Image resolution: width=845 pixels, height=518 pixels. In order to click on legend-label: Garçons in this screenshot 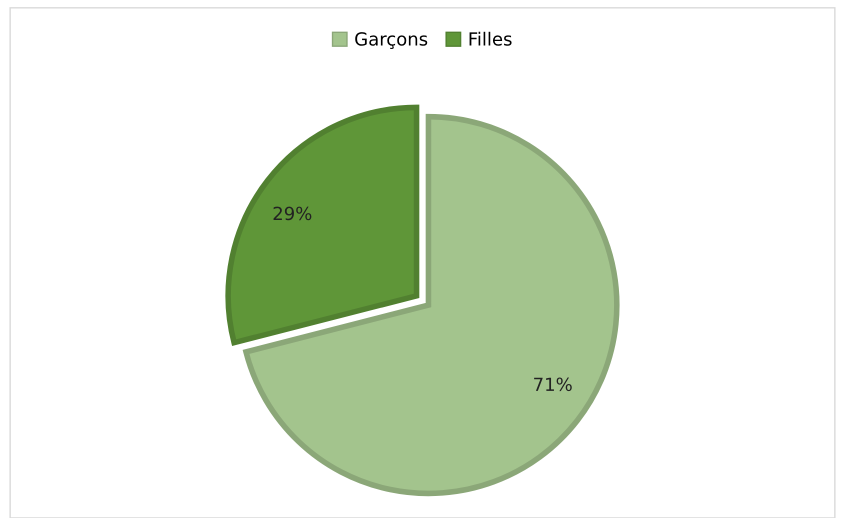, I will do `click(391, 40)`.